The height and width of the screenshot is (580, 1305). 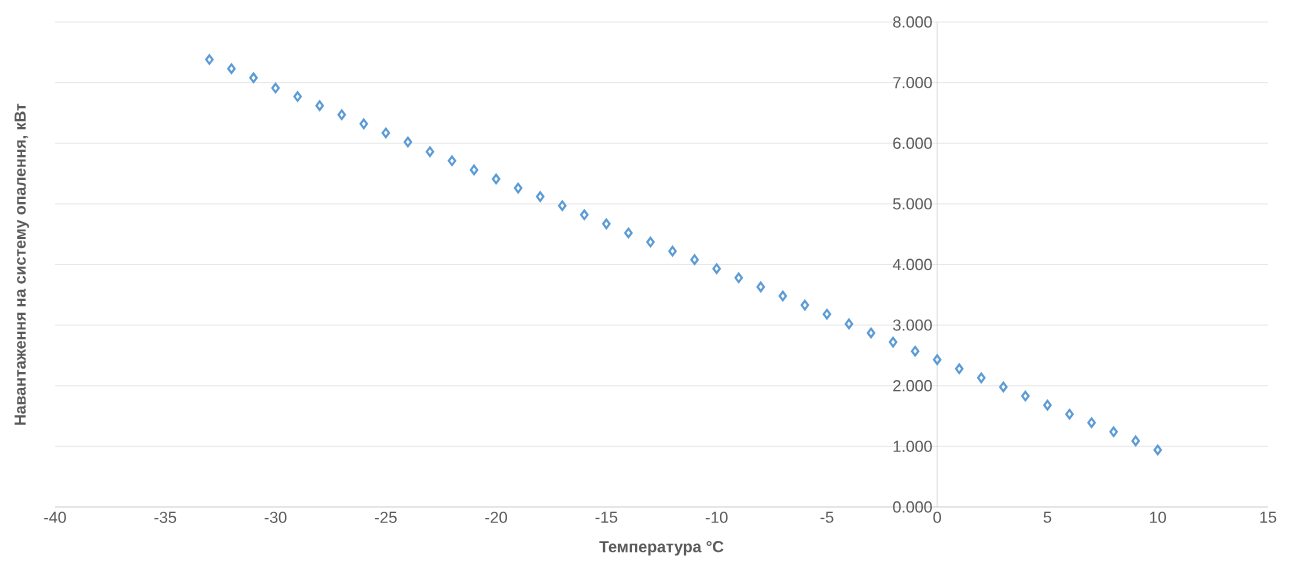 I want to click on y-tick-label: 6.000, so click(x=912, y=143).